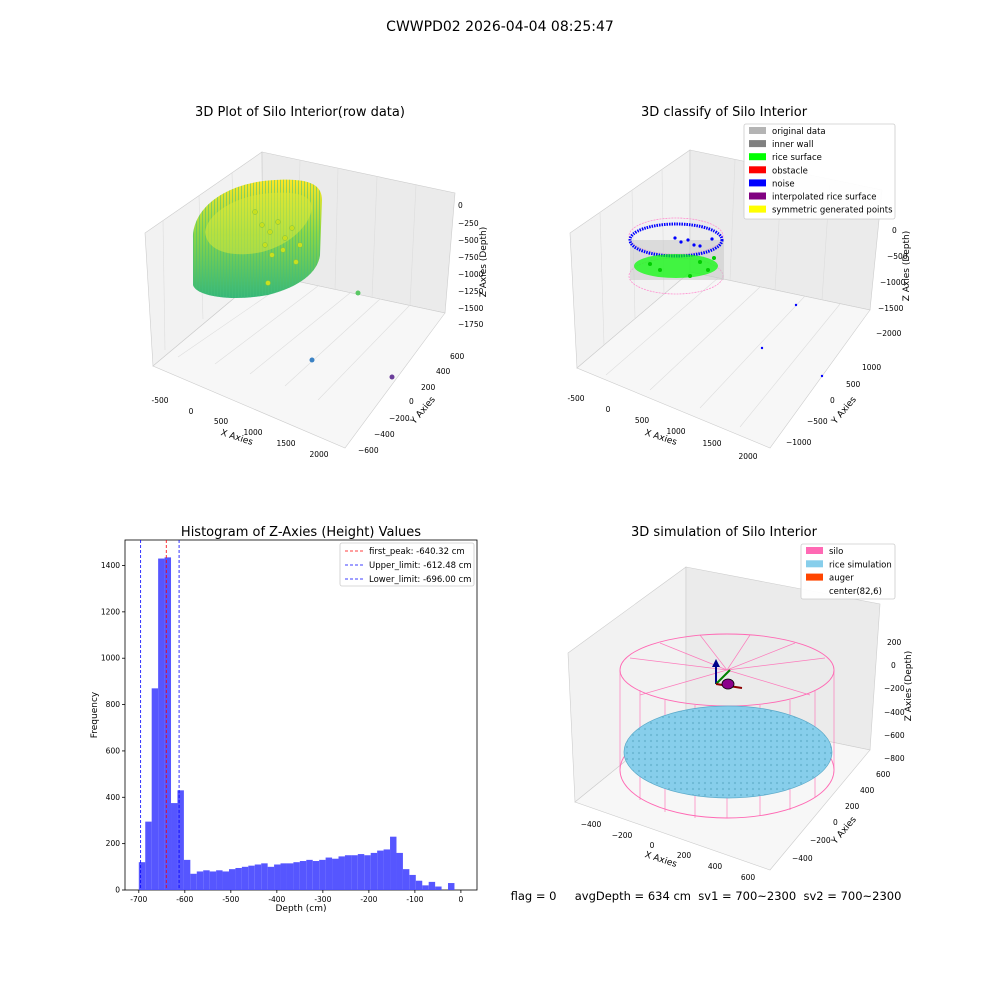 Image resolution: width=1000 pixels, height=1000 pixels. What do you see at coordinates (792, 145) in the screenshot?
I see `legend-label: inner wall` at bounding box center [792, 145].